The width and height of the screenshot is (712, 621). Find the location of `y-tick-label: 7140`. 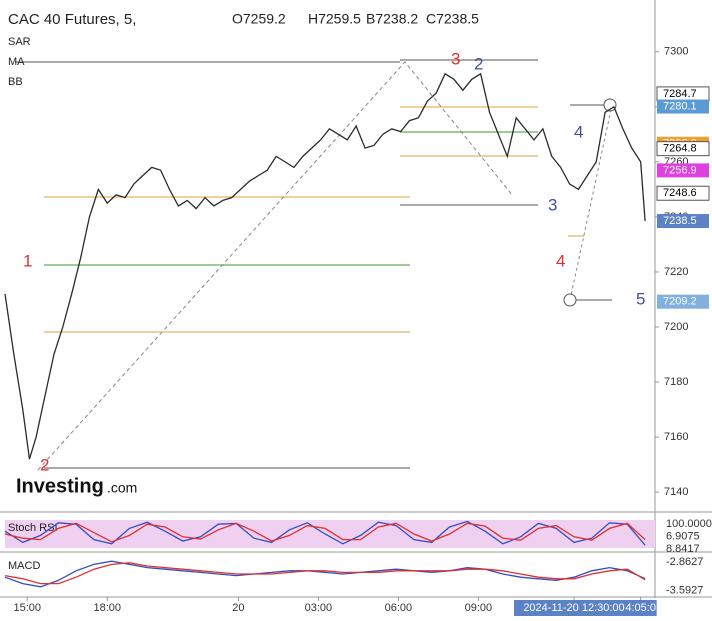

y-tick-label: 7140 is located at coordinates (676, 492).